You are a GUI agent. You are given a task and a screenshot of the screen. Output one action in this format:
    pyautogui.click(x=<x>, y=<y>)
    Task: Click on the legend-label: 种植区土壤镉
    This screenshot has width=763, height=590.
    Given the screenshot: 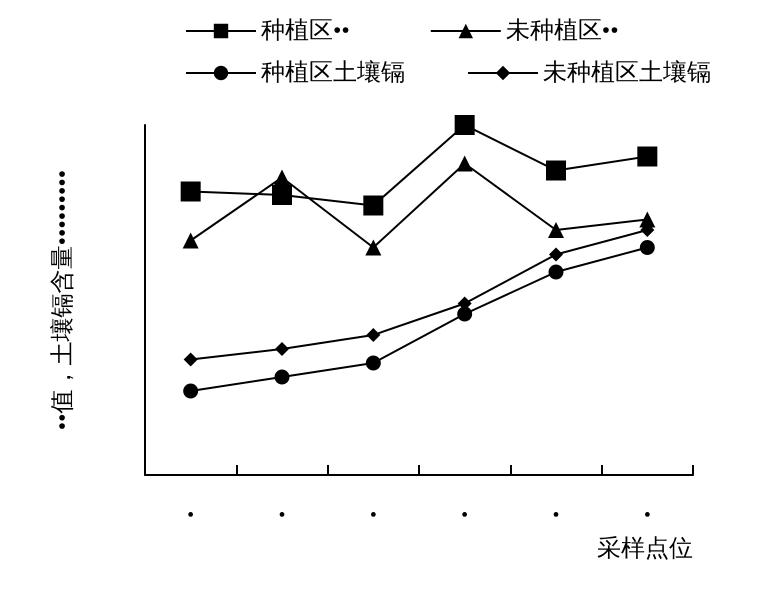 What is the action you would take?
    pyautogui.click(x=333, y=72)
    